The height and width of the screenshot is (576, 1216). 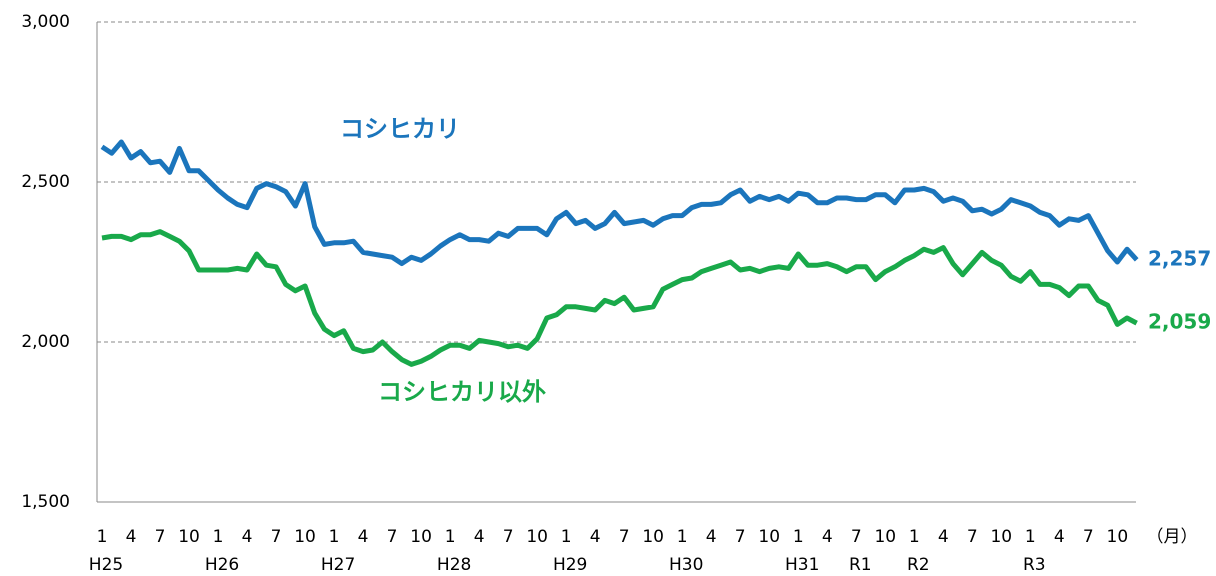 What do you see at coordinates (1179, 258) in the screenshot?
I see `value-label: 2,257` at bounding box center [1179, 258].